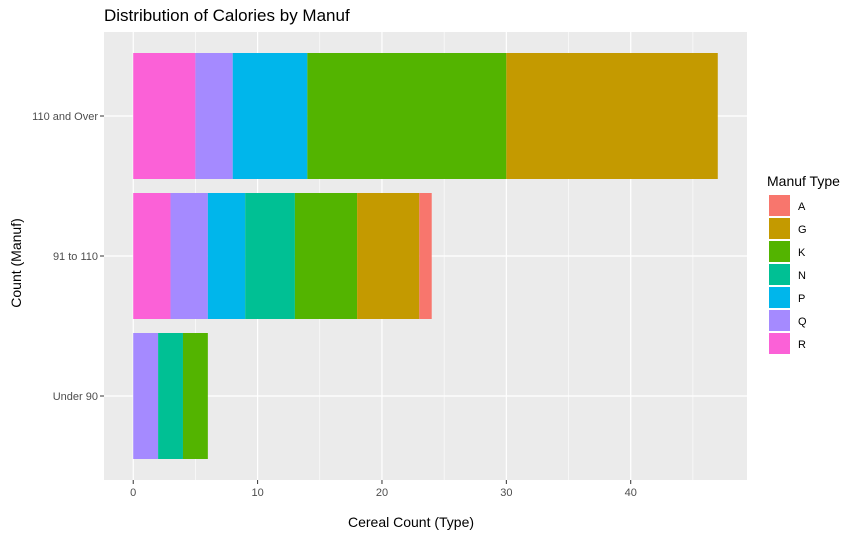 The height and width of the screenshot is (538, 858). I want to click on x-tick-label: 30, so click(506, 493).